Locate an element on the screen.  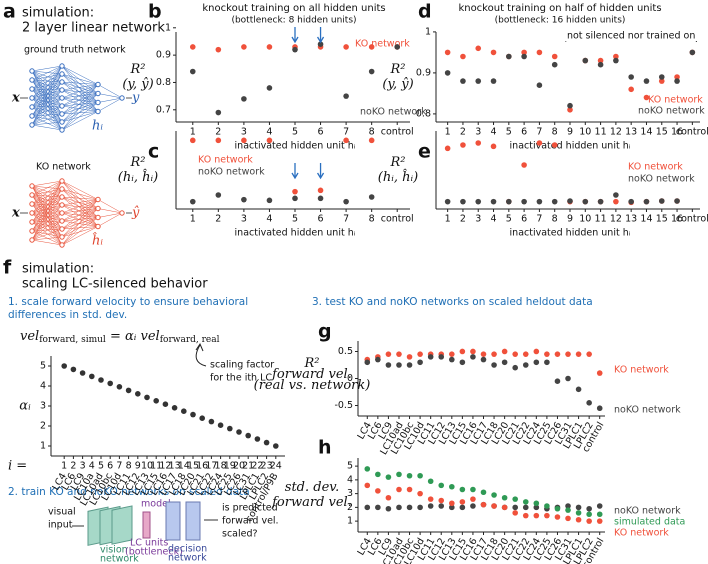
y-tick-label: 1 is located at coordinates (350, 521).